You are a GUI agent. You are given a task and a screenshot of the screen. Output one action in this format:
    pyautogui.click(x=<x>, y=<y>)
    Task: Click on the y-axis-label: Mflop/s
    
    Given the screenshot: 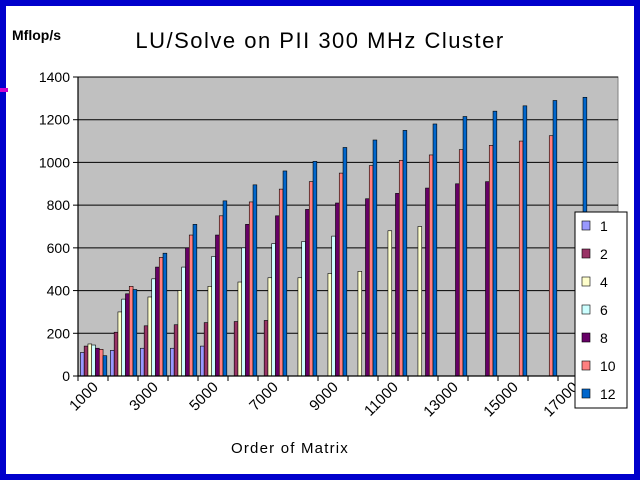 What is the action you would take?
    pyautogui.click(x=36, y=35)
    